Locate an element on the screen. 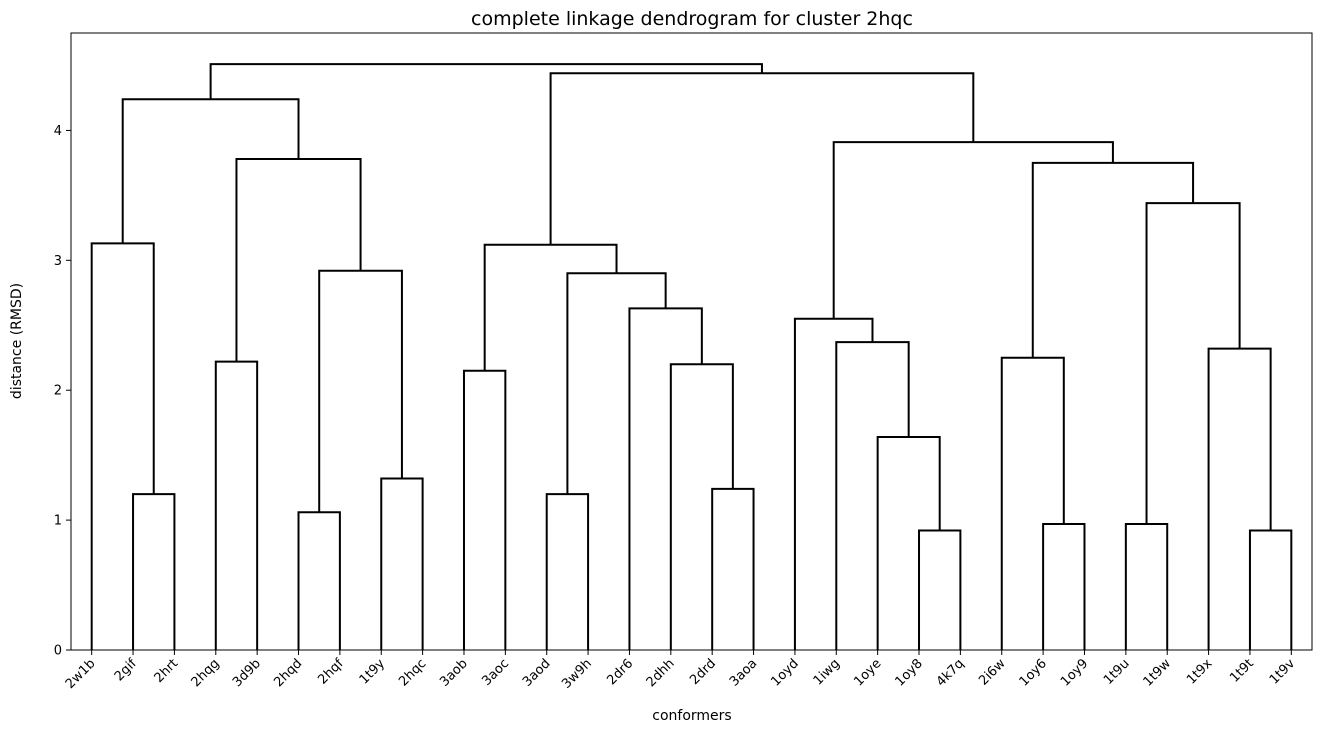  leaf-label: 1t9v is located at coordinates (1283, 672).